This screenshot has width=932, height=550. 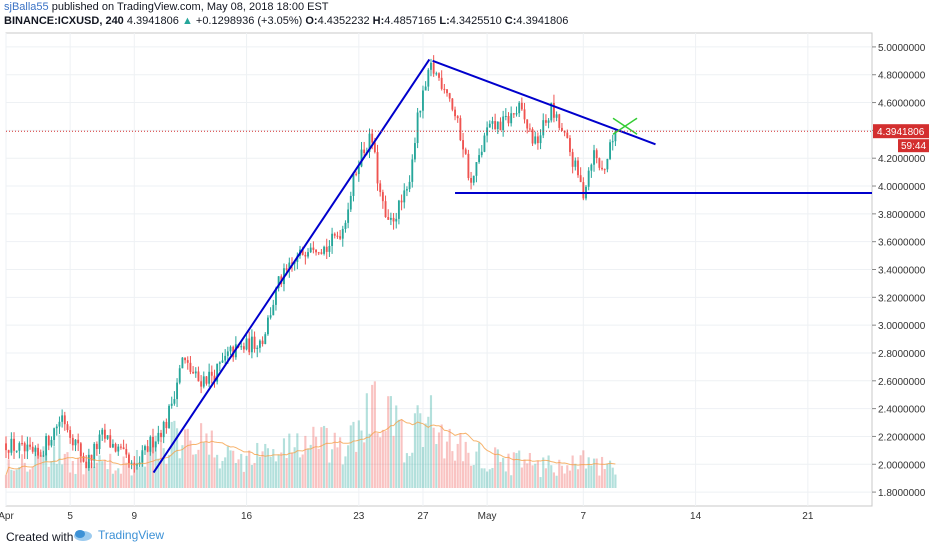 What do you see at coordinates (410, 21) in the screenshot?
I see `high-value: 4.4857165` at bounding box center [410, 21].